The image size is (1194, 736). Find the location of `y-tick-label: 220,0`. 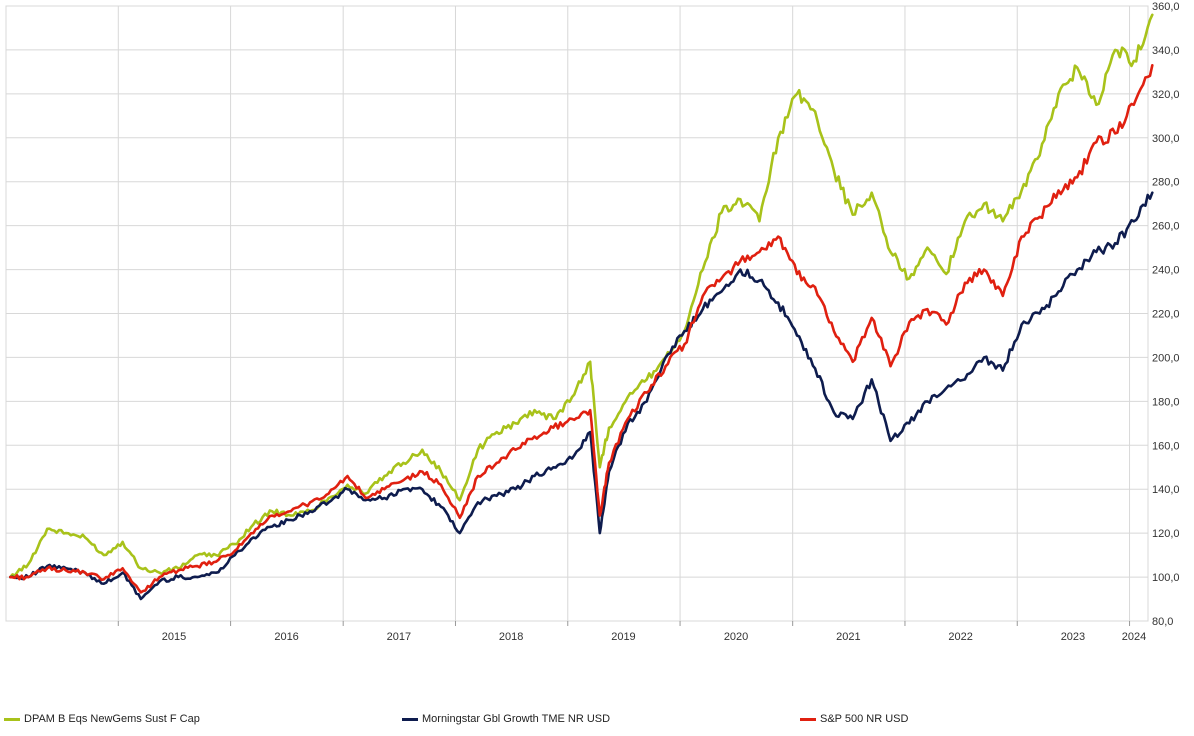

y-tick-label: 220,0 is located at coordinates (1166, 315).